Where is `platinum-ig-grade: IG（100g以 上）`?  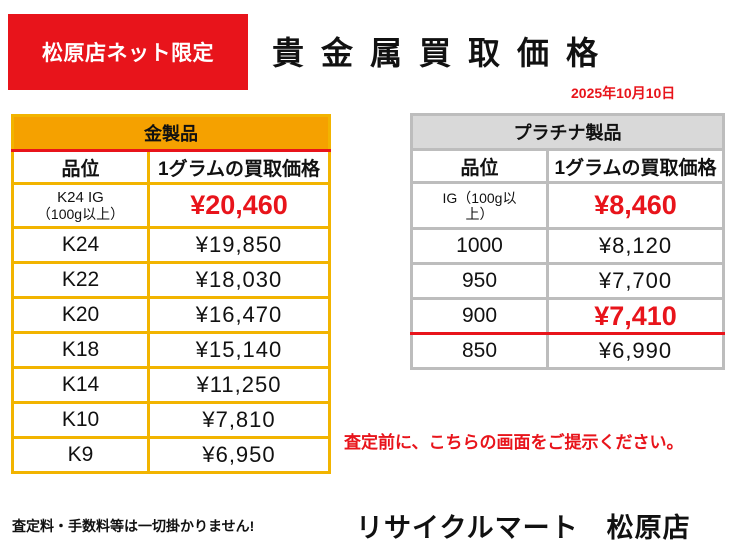 platinum-ig-grade: IG（100g以 上） is located at coordinates (479, 205).